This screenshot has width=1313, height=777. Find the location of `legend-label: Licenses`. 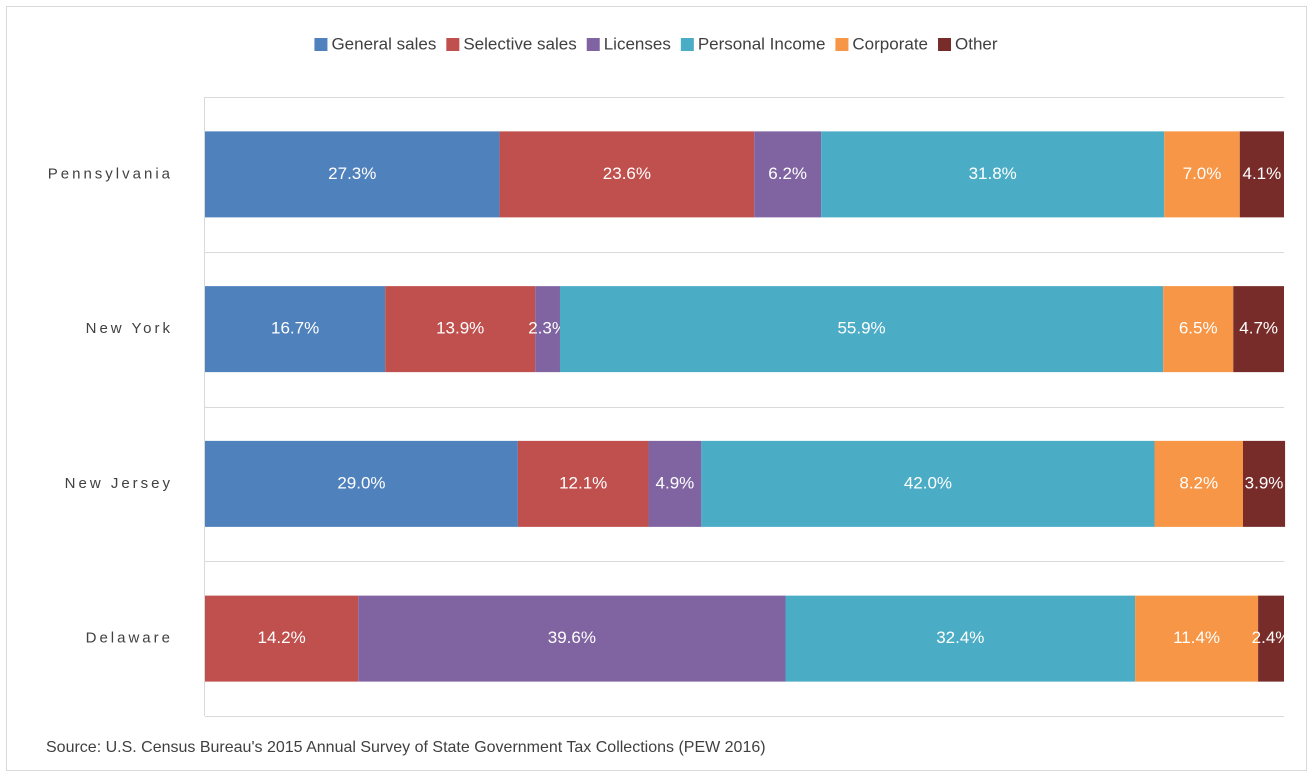

legend-label: Licenses is located at coordinates (637, 43).